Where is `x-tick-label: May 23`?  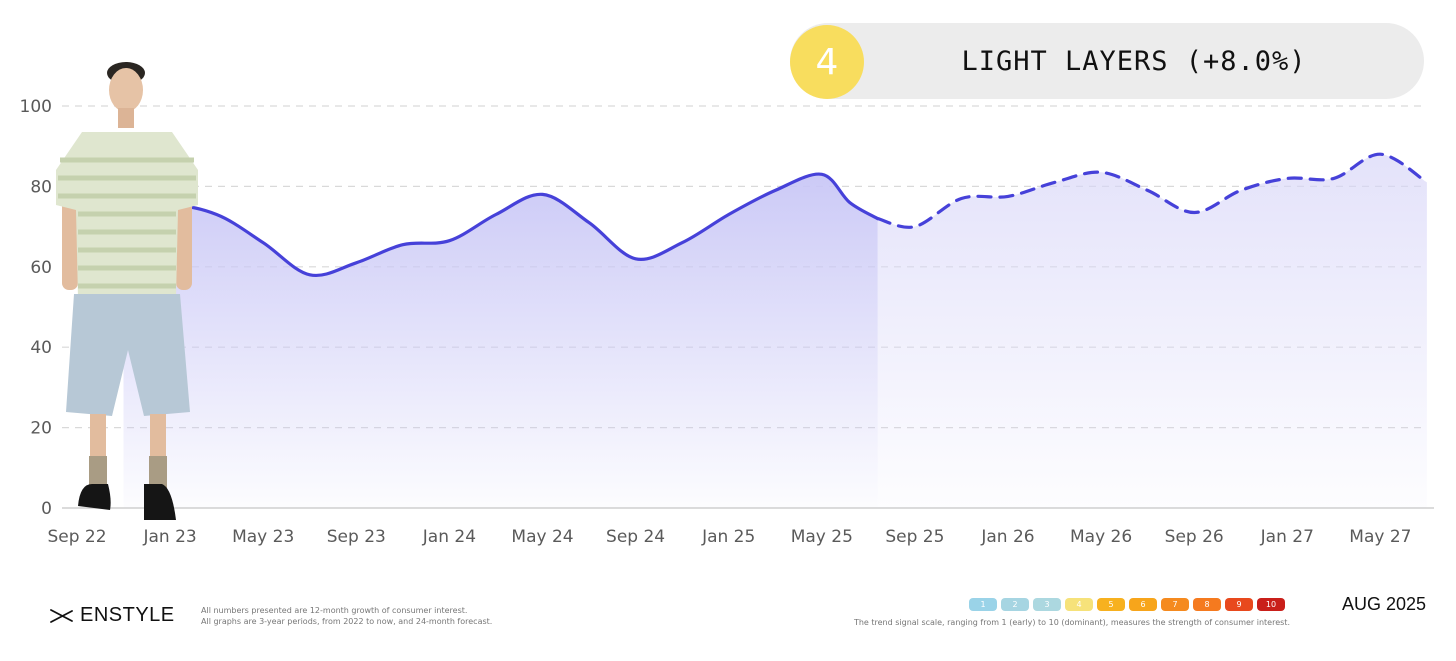 x-tick-label: May 23 is located at coordinates (263, 537).